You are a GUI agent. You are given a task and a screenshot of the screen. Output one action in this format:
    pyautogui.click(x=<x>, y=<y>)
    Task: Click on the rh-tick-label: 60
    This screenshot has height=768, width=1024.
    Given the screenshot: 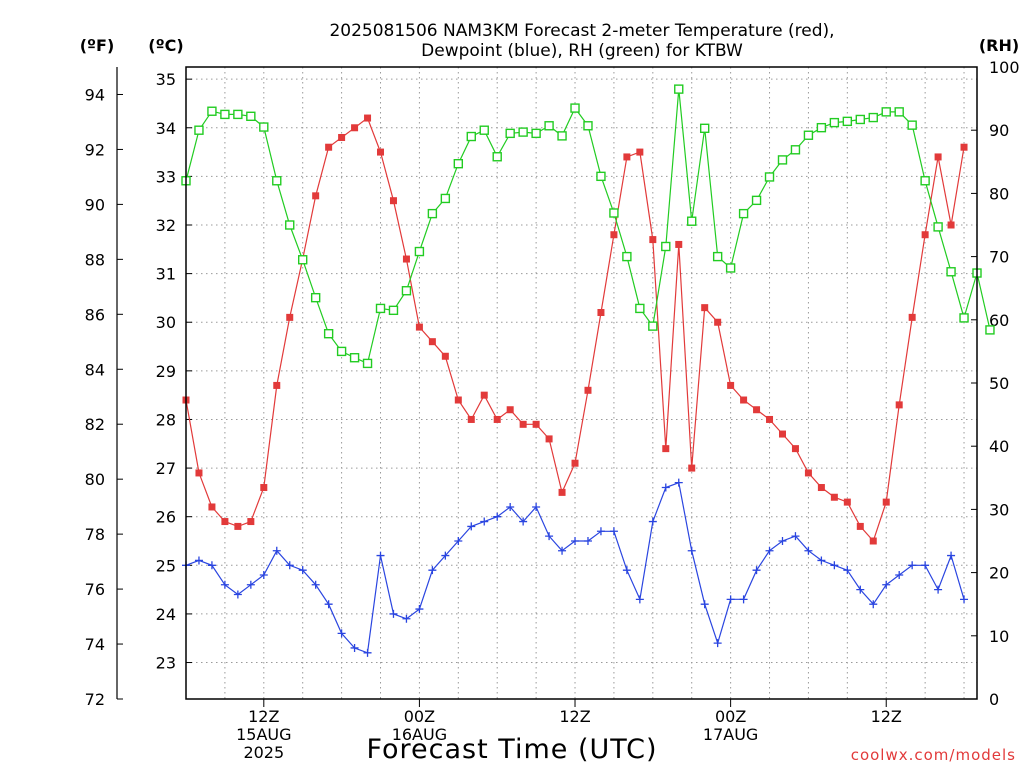 What is the action you would take?
    pyautogui.click(x=999, y=320)
    